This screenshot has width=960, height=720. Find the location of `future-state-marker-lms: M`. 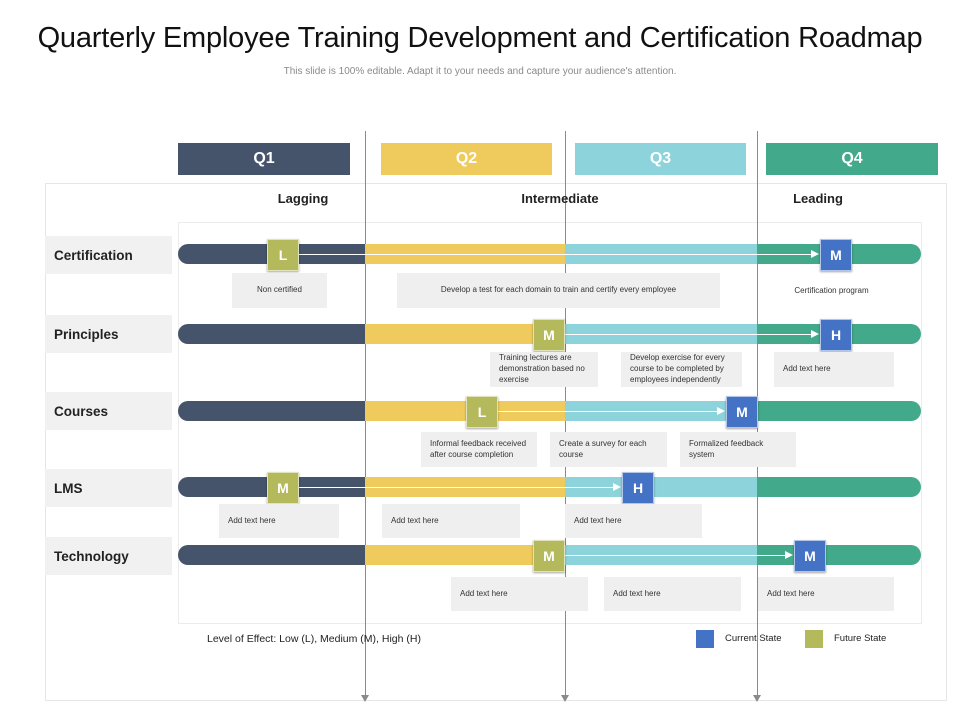

future-state-marker-lms: M is located at coordinates (283, 488).